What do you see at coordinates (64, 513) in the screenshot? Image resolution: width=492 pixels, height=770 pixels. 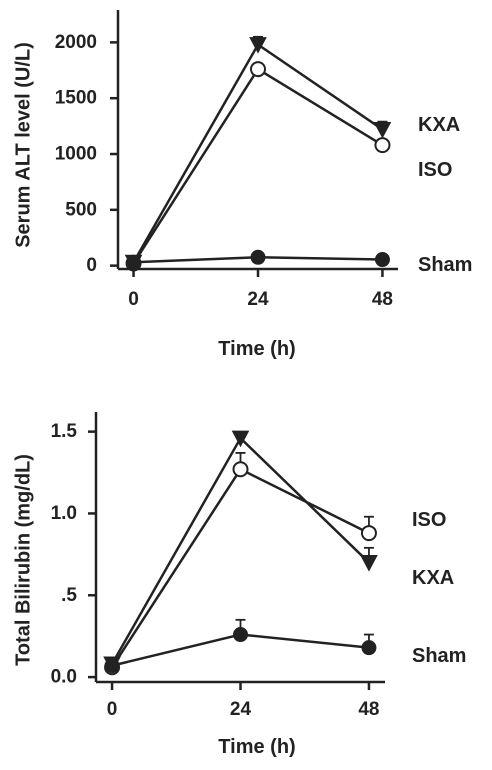 I see `bilirubin-y-tick-label: 1.0` at bounding box center [64, 513].